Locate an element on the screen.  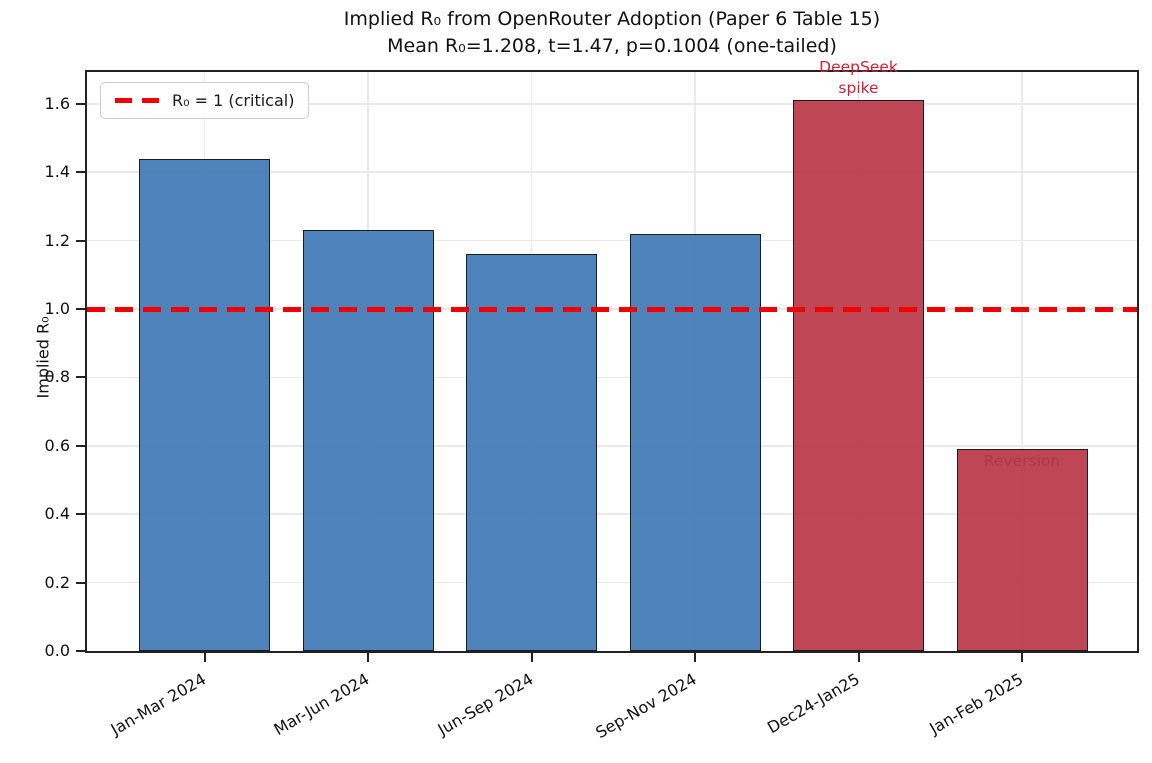
y-tick-label: 1.0 is located at coordinates (57, 308).